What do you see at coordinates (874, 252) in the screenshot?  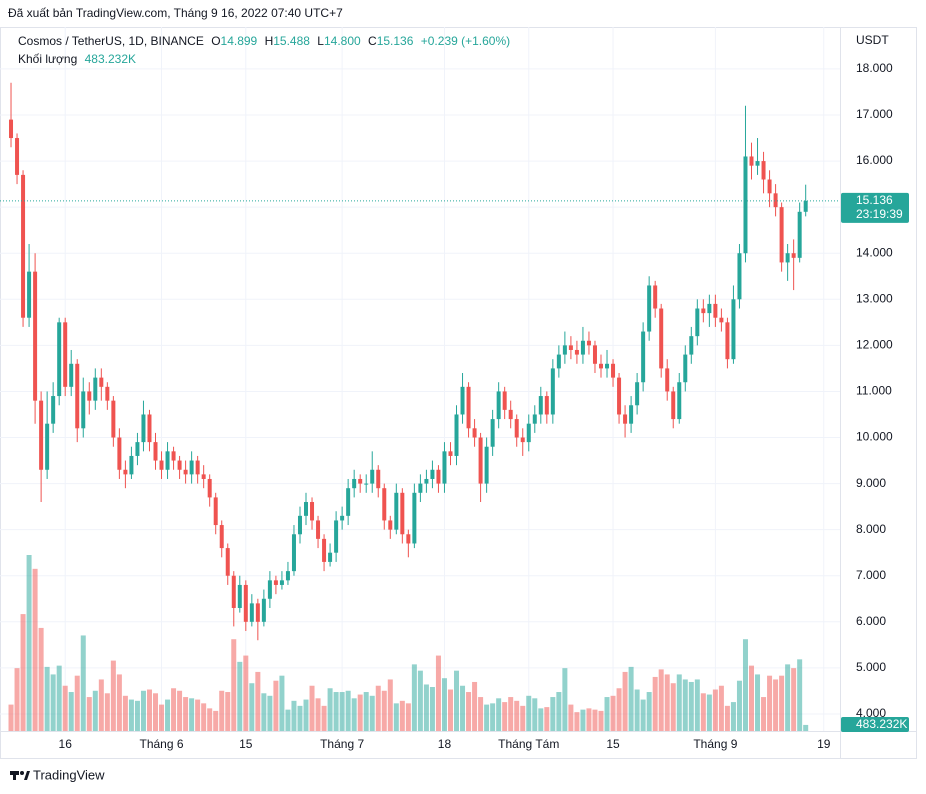 I see `y-tick-label: 14.000` at bounding box center [874, 252].